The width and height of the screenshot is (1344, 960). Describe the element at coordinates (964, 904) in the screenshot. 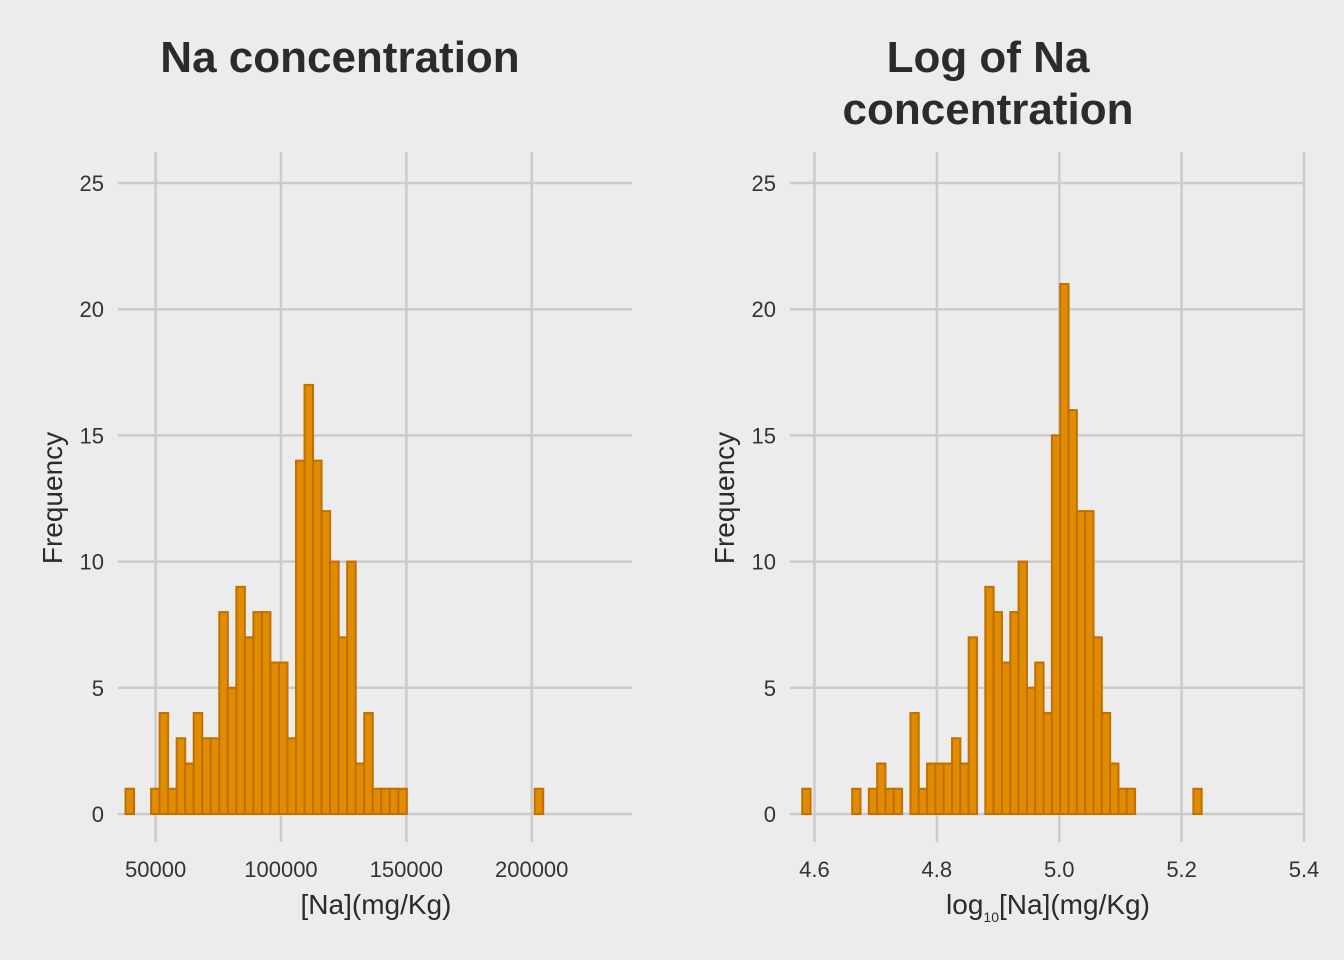

I see `x-axis-label-prefix: log` at that location.